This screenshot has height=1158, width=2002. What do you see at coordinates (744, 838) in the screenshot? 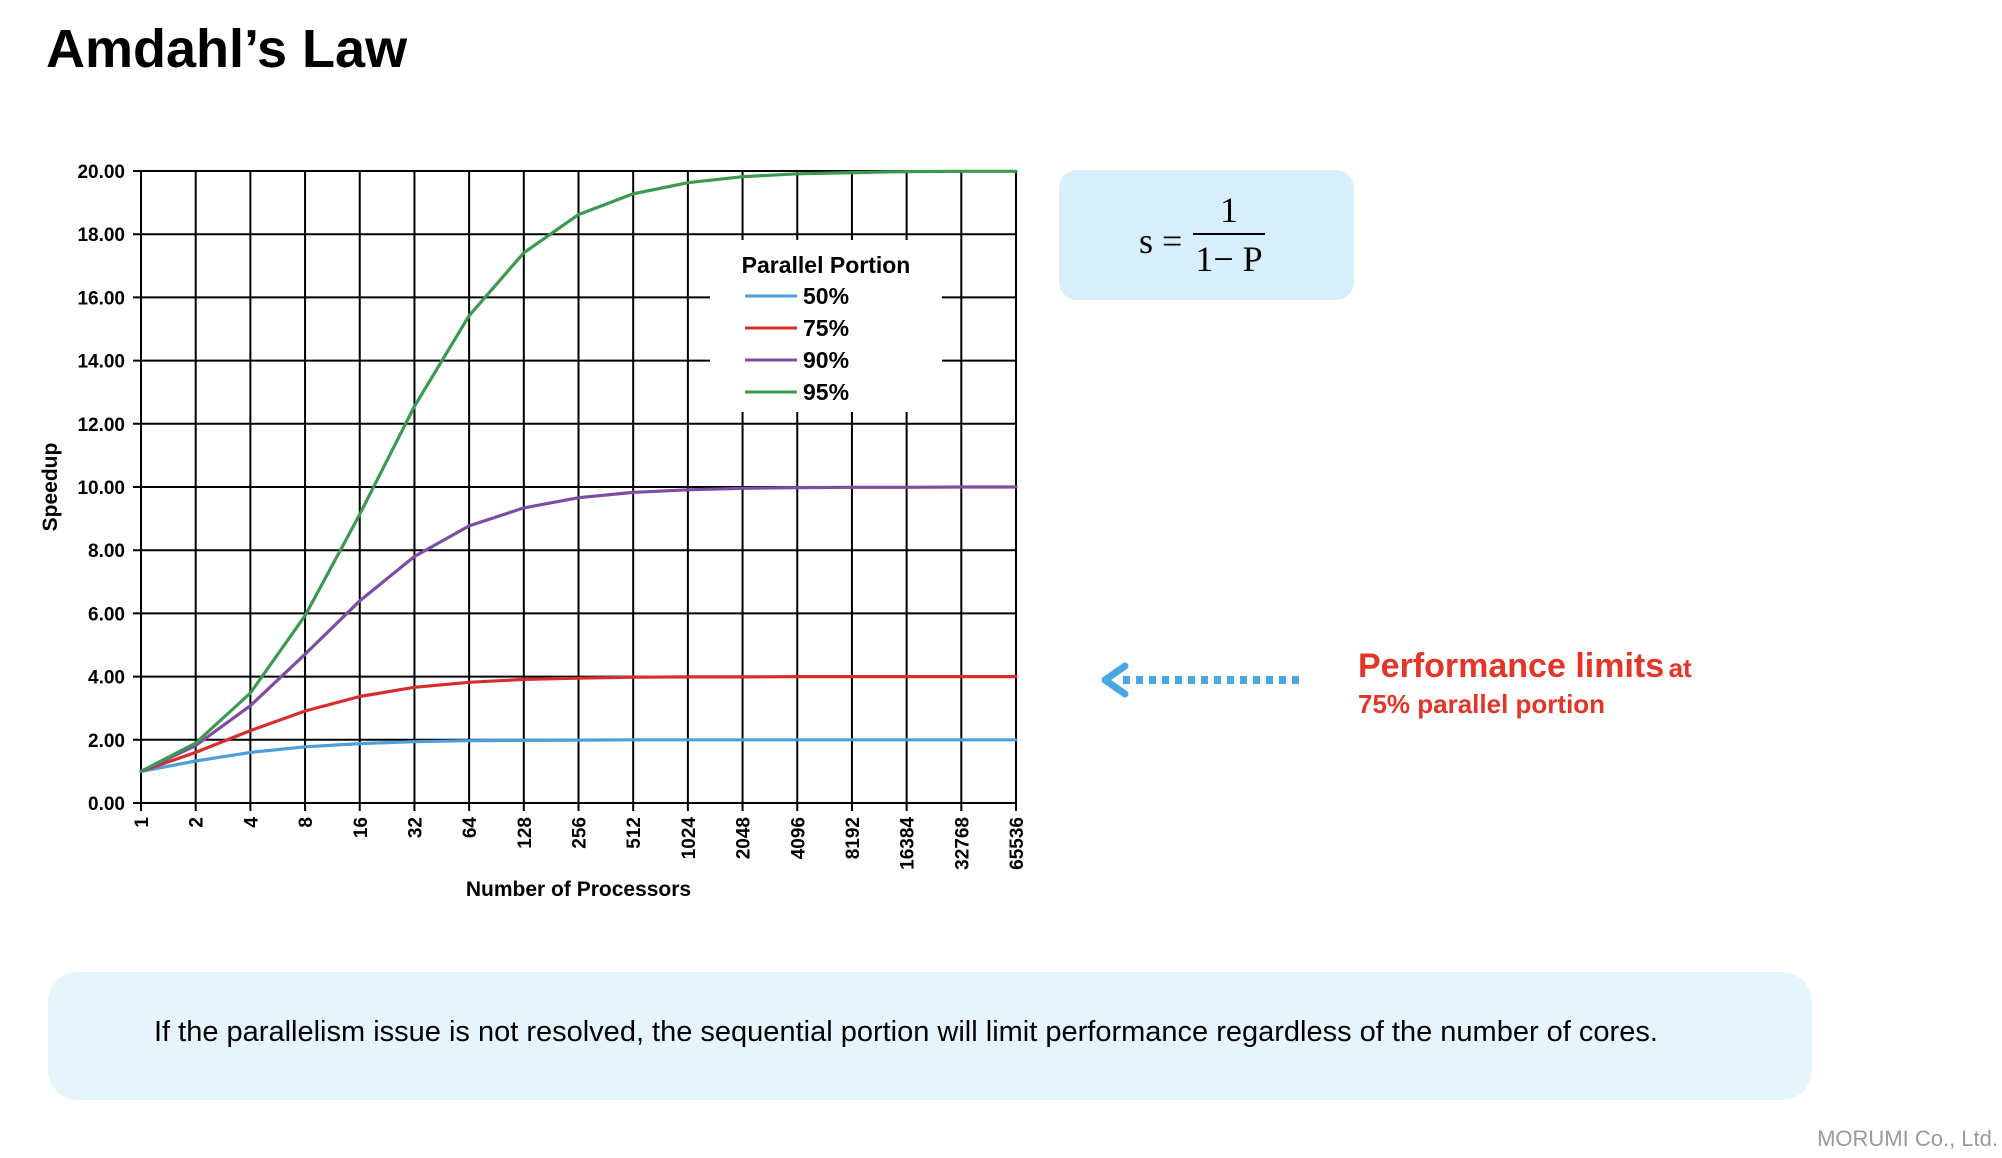
I see `x-tick-label: 2048` at bounding box center [744, 838].